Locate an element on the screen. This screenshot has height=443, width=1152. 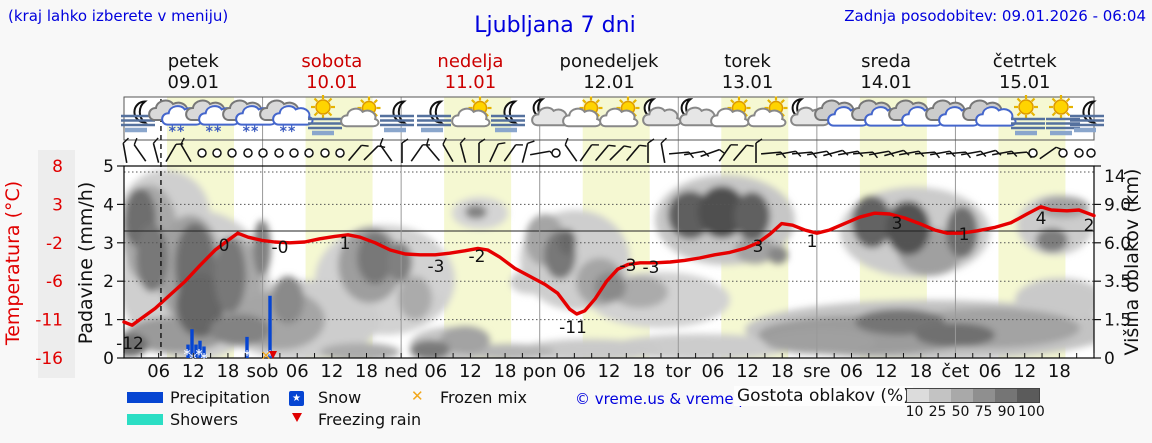
day-name: sreda is located at coordinates (886, 61).